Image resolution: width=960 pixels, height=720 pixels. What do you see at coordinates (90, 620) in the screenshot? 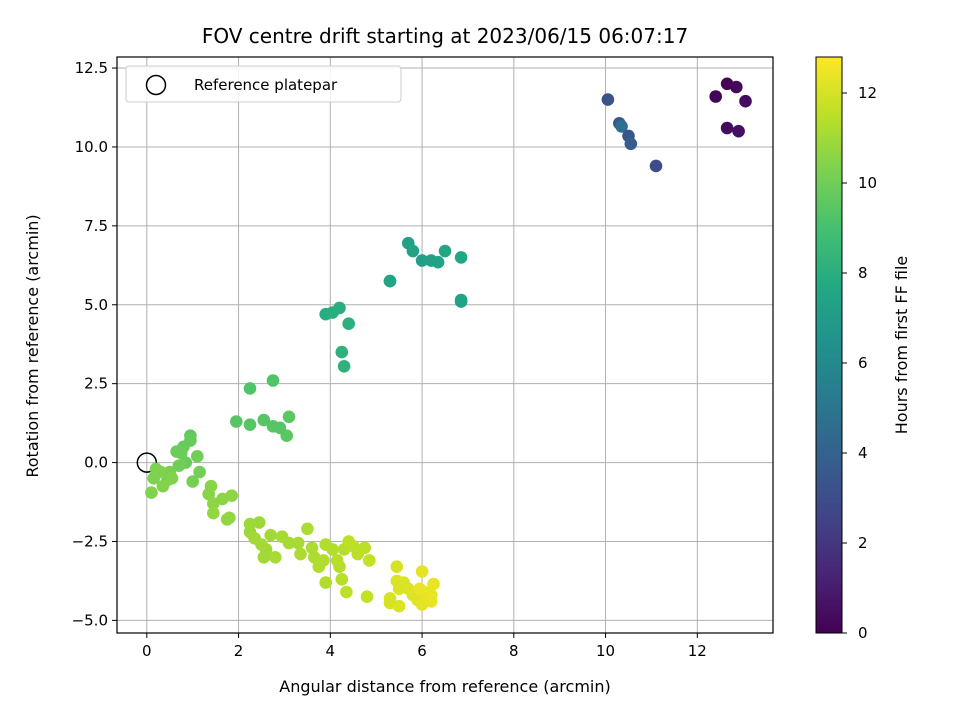
I see `y-tick-label: −5.0` at bounding box center [90, 620].